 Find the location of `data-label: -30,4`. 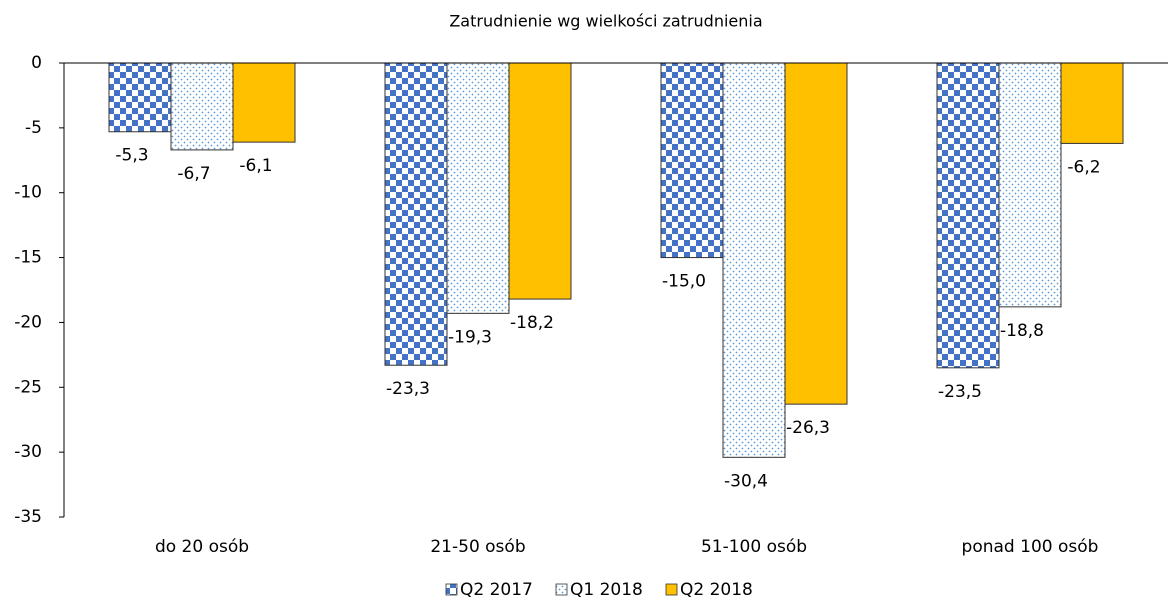

data-label: -30,4 is located at coordinates (746, 481).